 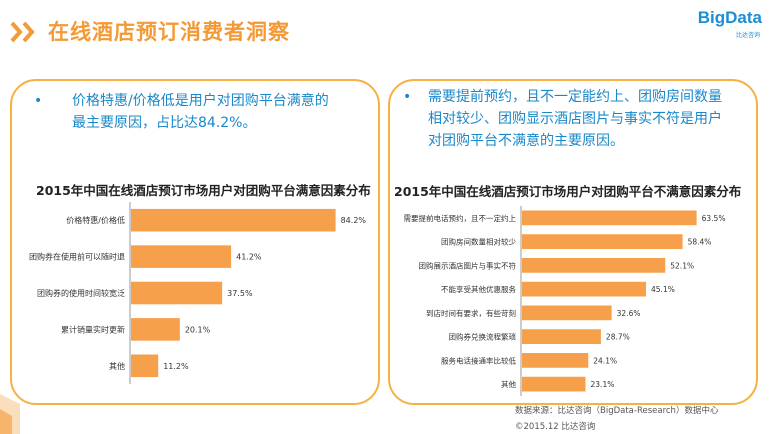 What do you see at coordinates (478, 242) in the screenshot?
I see `category-label: 团购房间数量相对较少` at bounding box center [478, 242].